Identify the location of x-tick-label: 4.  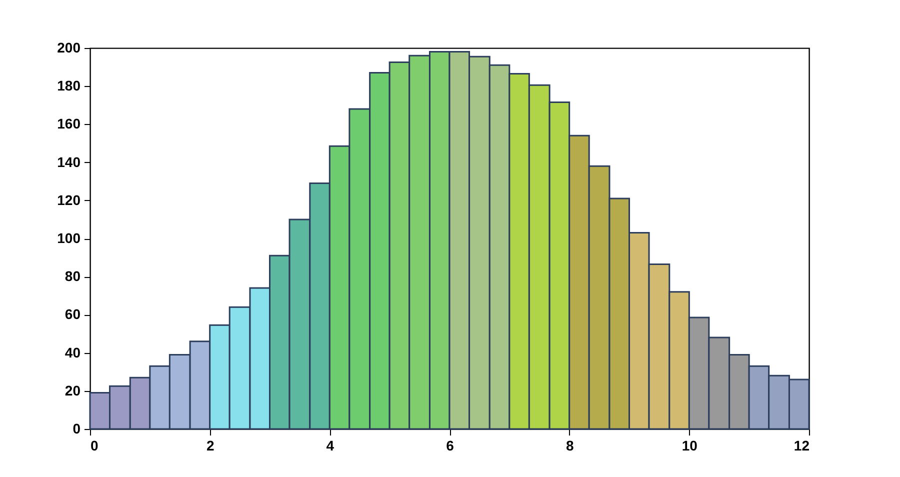
(330, 446).